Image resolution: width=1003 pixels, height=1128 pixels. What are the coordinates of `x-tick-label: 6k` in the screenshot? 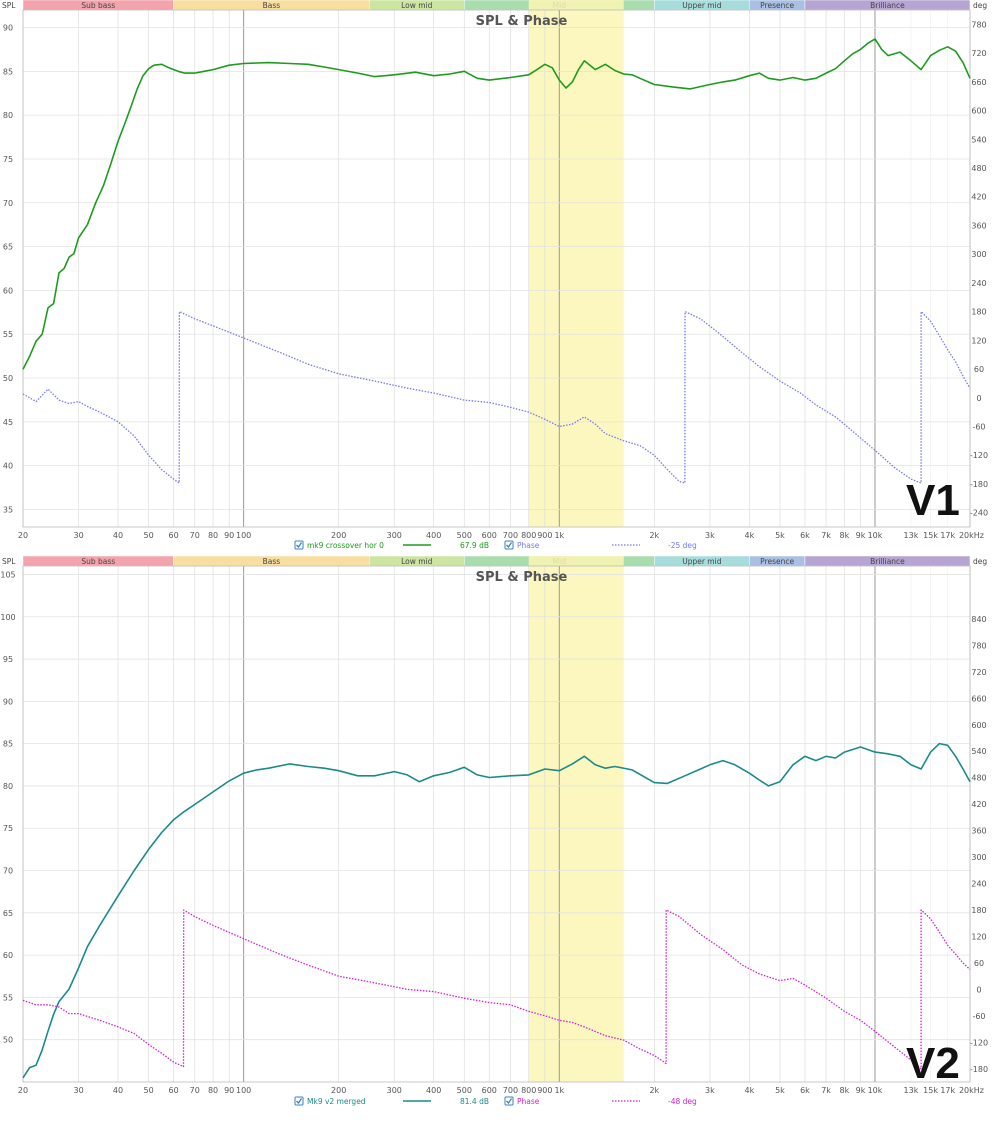 It's located at (805, 535).